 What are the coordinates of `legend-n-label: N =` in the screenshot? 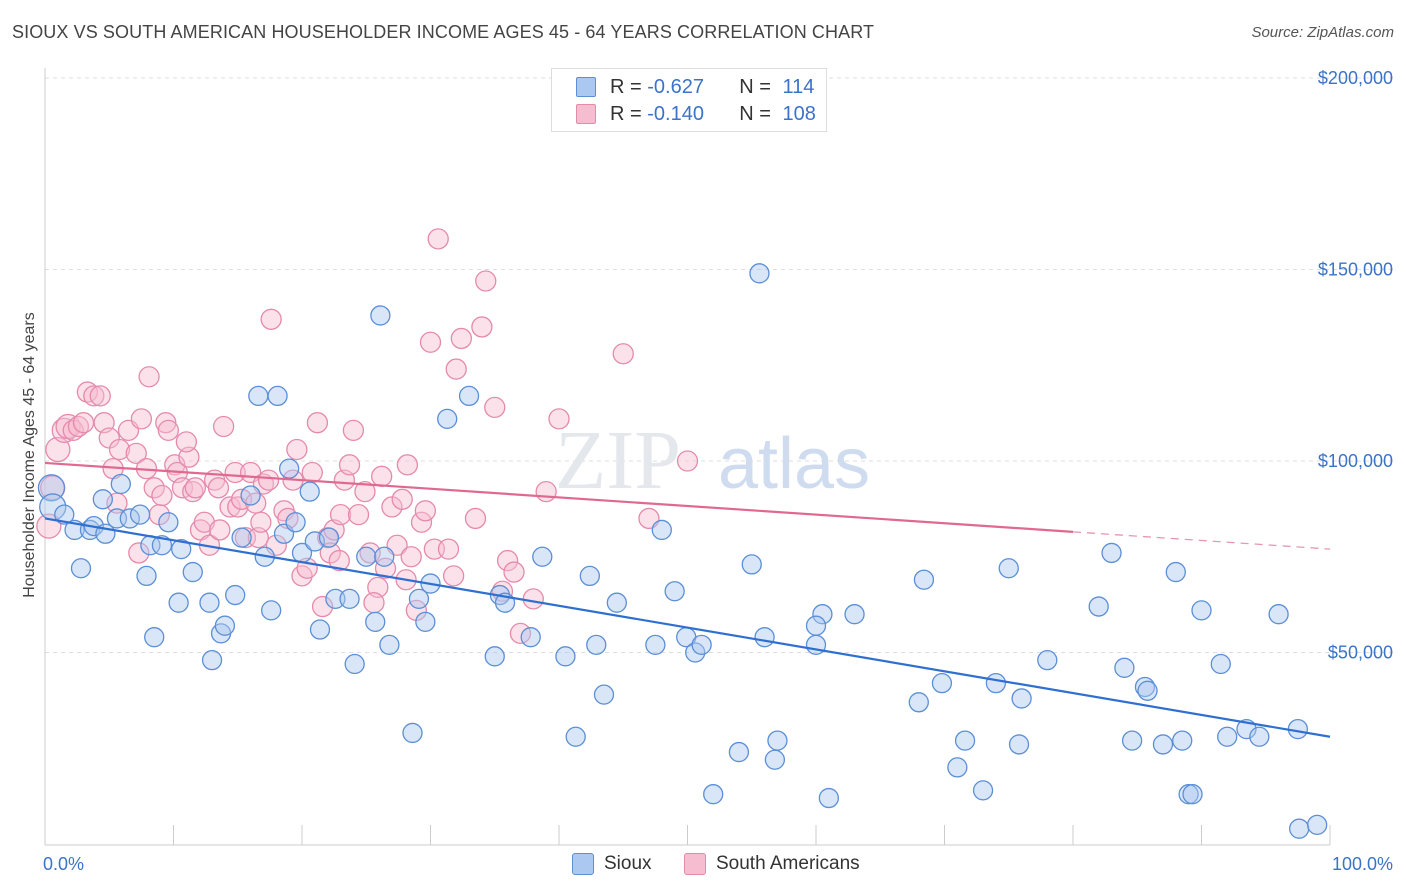 It's located at (758, 86).